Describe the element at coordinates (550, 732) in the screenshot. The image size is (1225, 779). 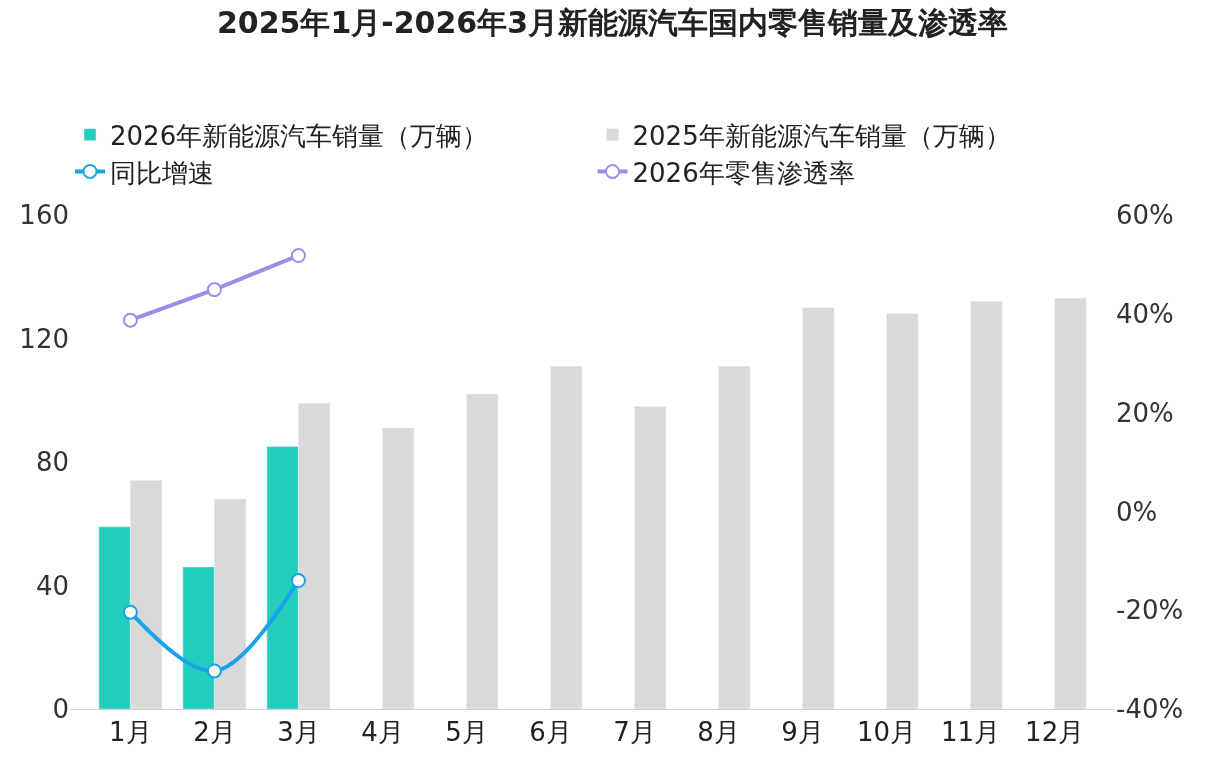
I see `x-tick-label: 6月` at that location.